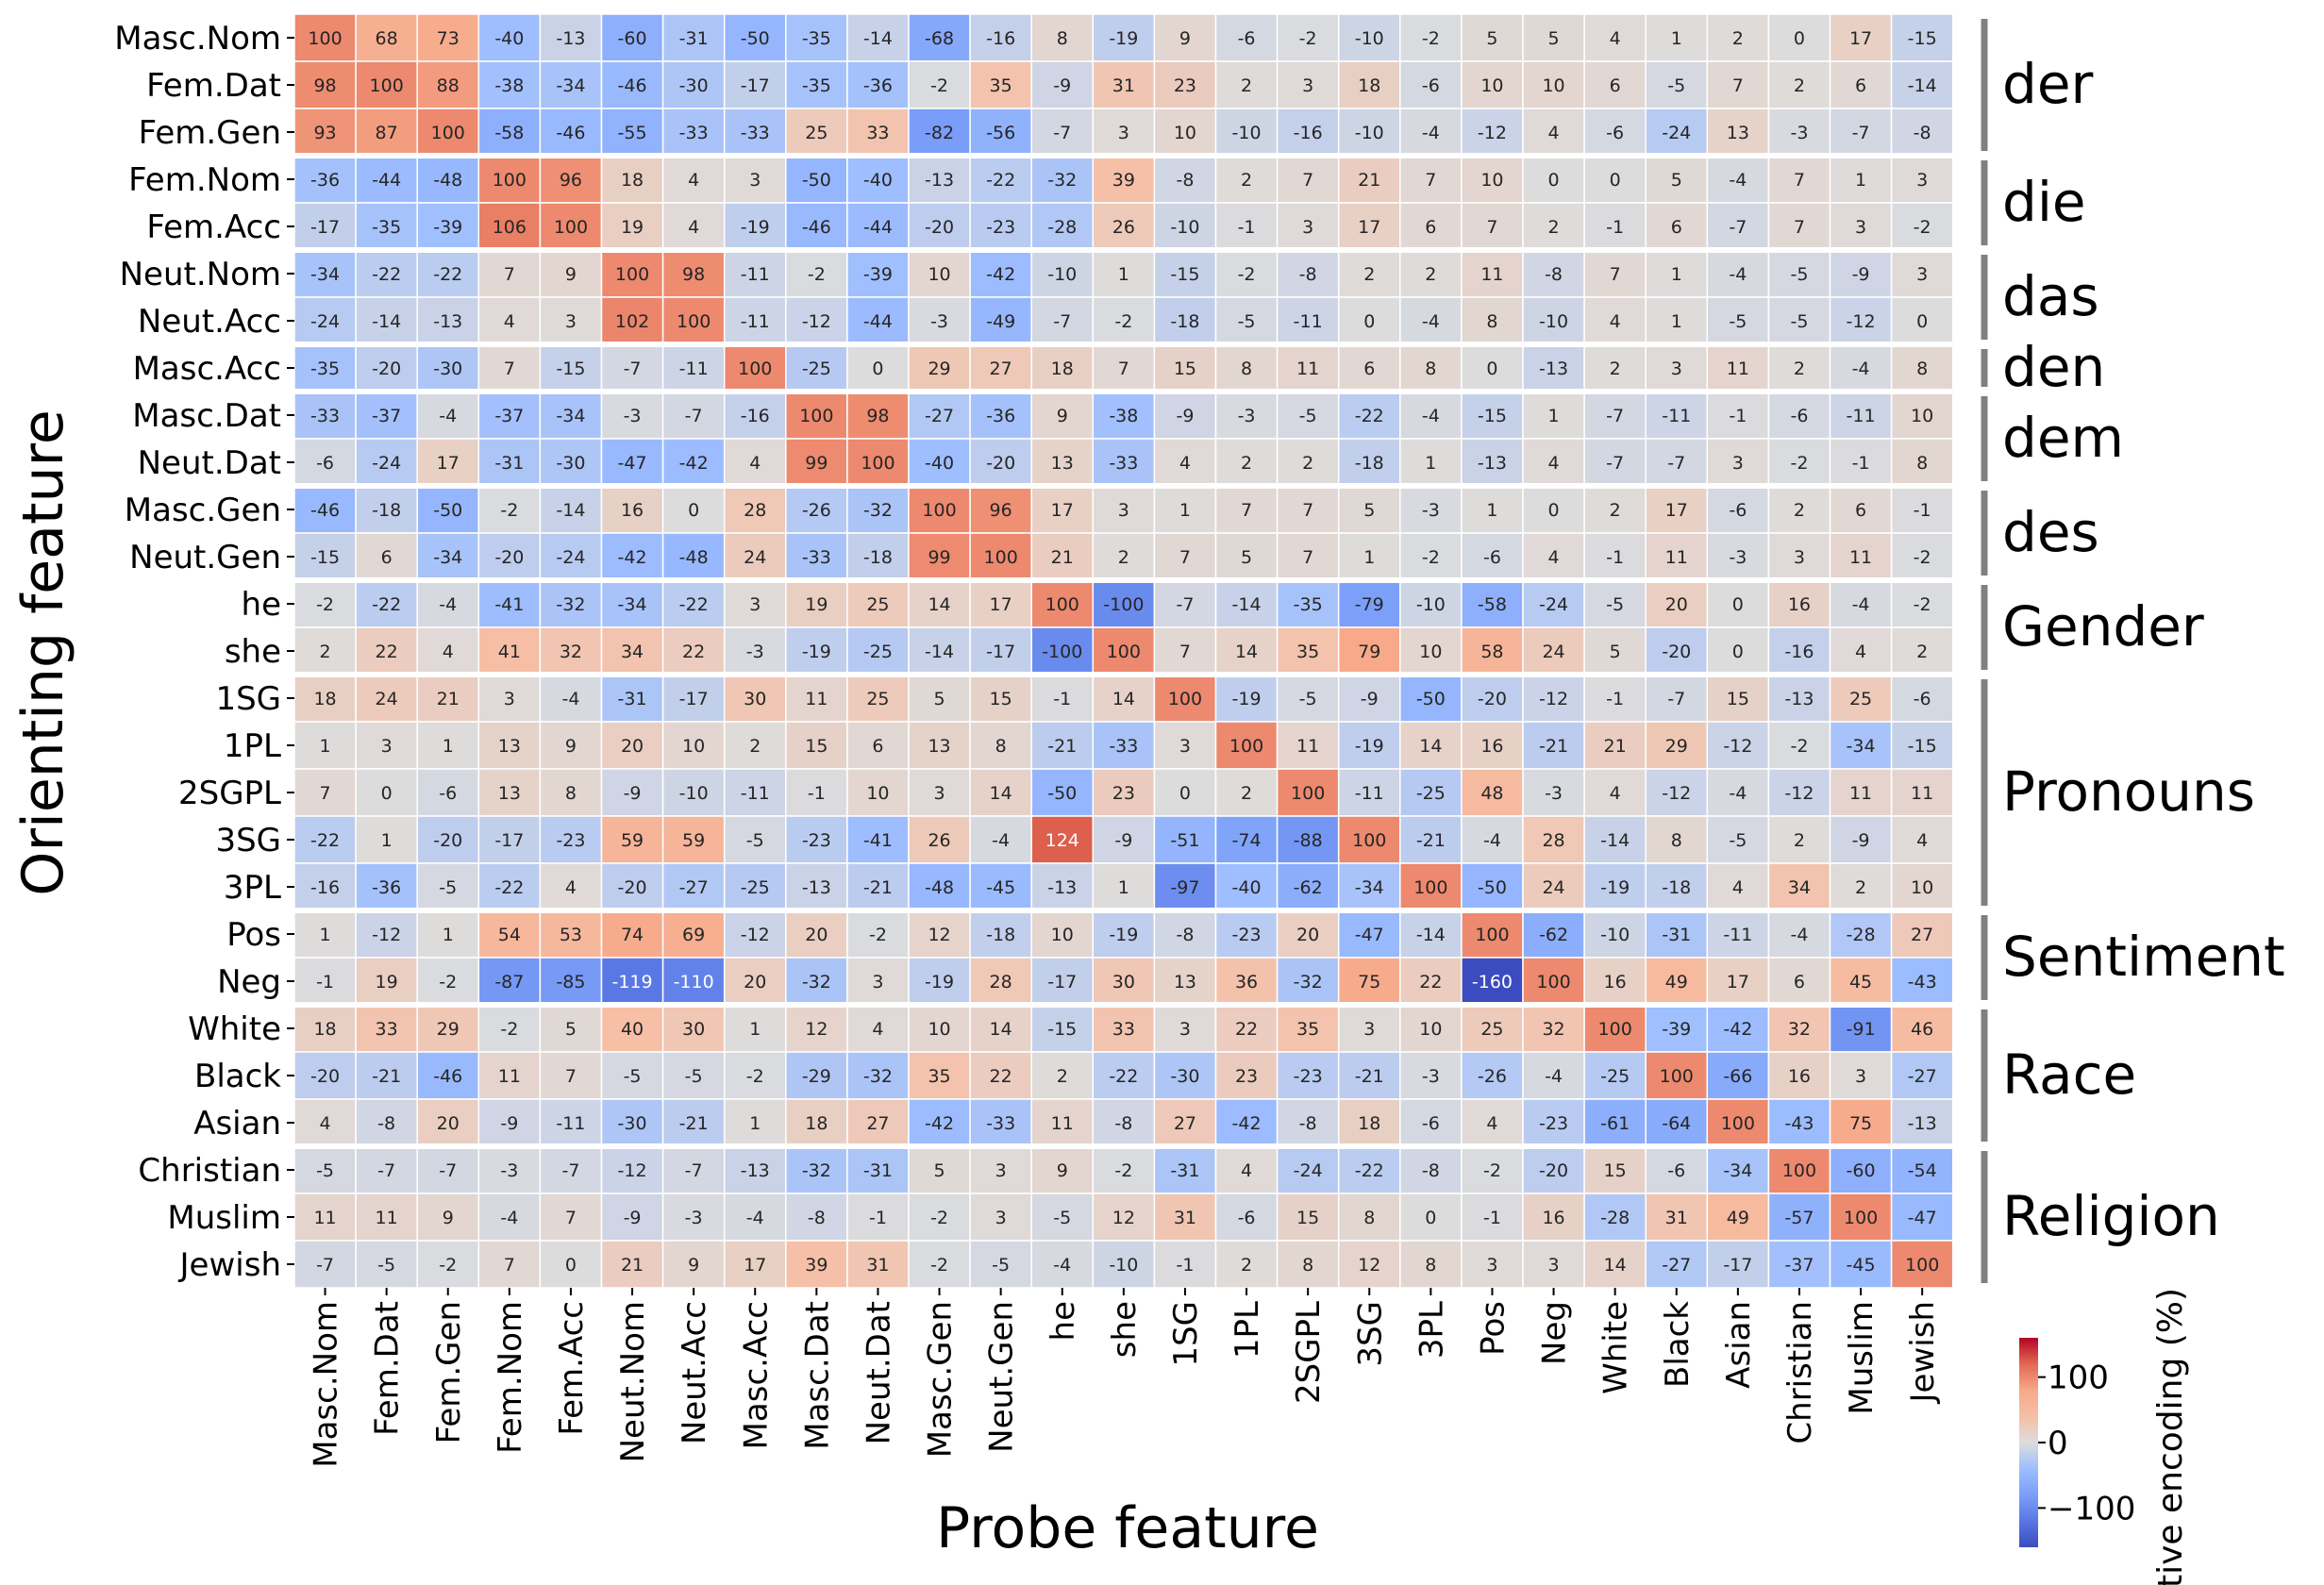 This screenshot has width=2324, height=1585. I want to click on cell-value-label: -24, so click(325, 321).